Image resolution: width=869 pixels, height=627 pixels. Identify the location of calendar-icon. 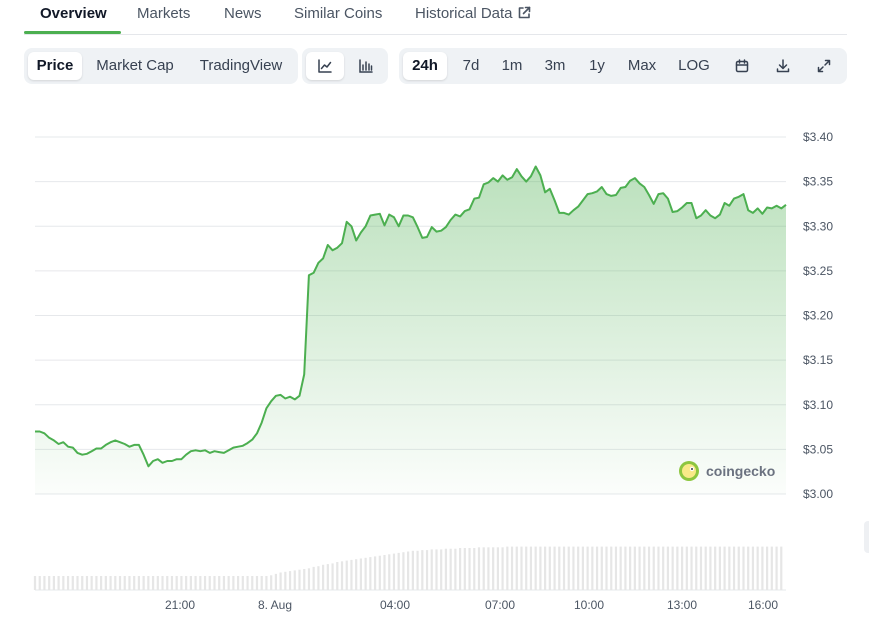
(742, 66).